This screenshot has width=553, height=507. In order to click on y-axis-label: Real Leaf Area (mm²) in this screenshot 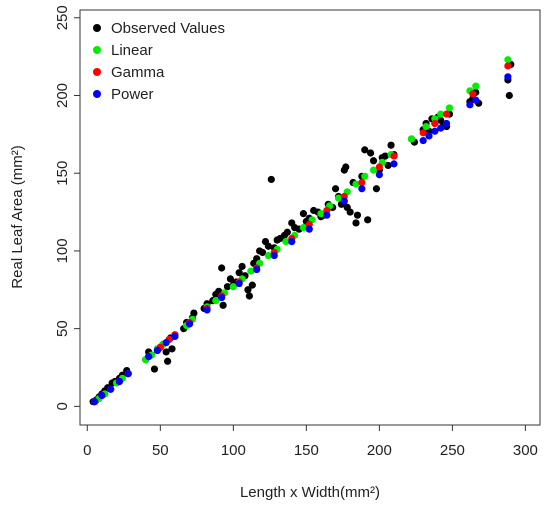, I will do `click(17, 216)`.